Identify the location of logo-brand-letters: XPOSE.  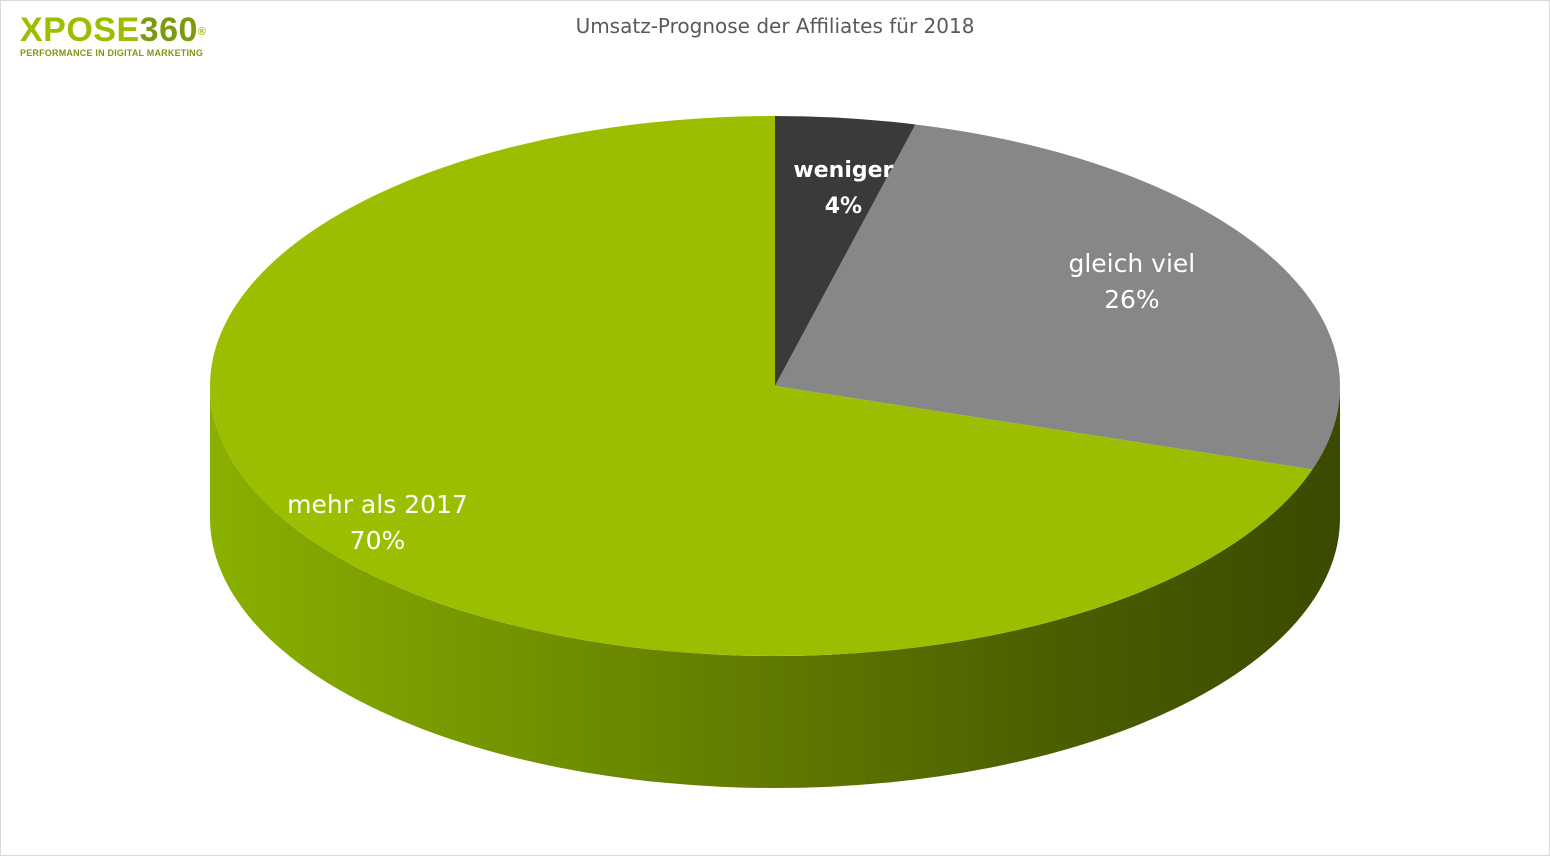
(80, 30).